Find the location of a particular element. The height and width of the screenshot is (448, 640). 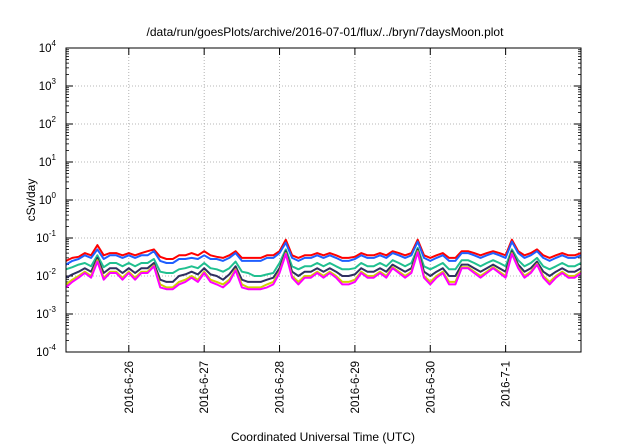

y-tick-exponent: 4 is located at coordinates (54, 43).